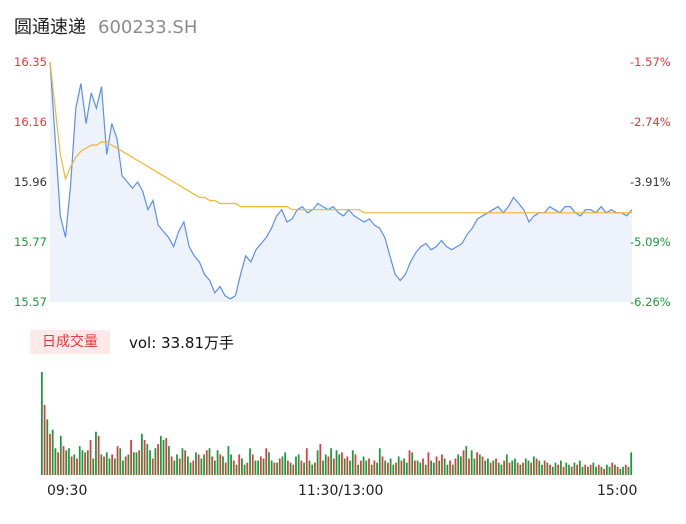 This screenshot has height=524, width=686. Describe the element at coordinates (30, 242) in the screenshot. I see `price-tick-label: 15.77` at that location.